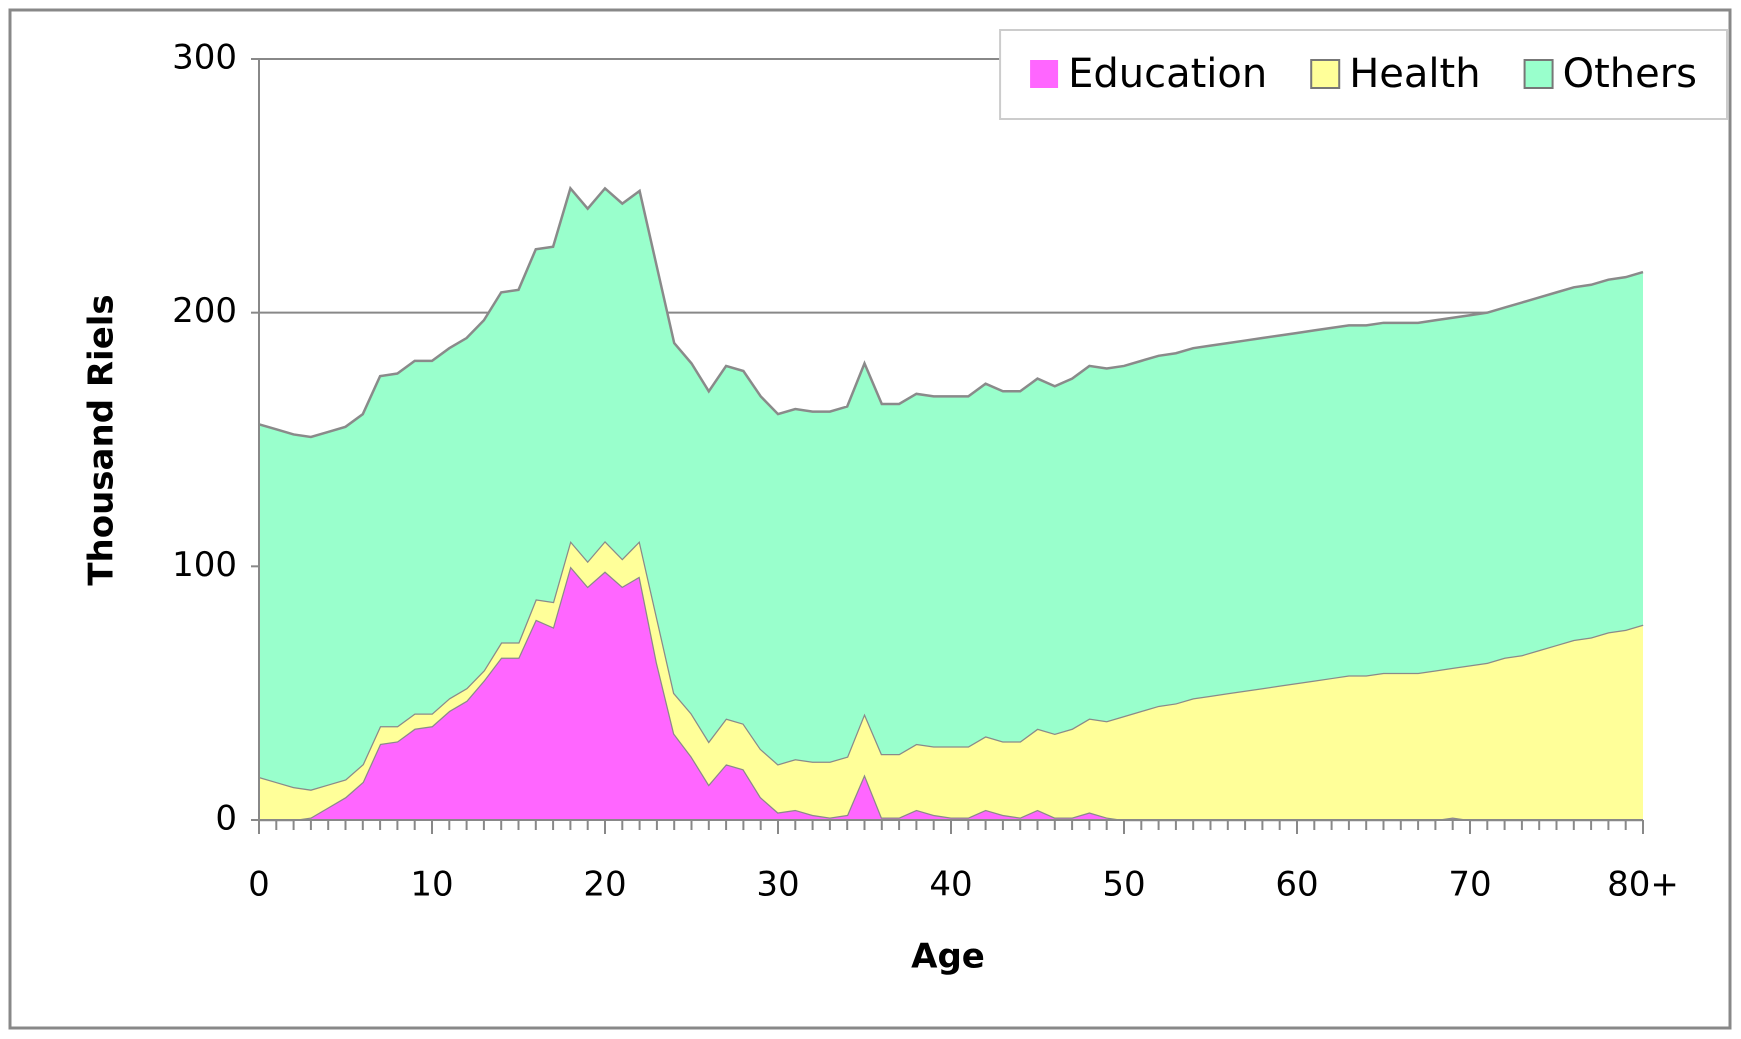 The image size is (1741, 1039). I want to click on legend-label: Health, so click(1414, 74).